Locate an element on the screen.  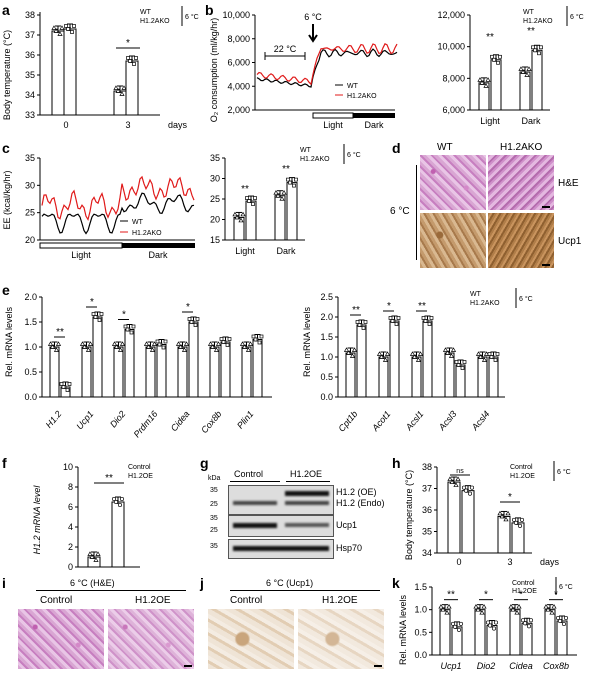
b-ytick-3: 4,000 is located at coordinates (238, 86).